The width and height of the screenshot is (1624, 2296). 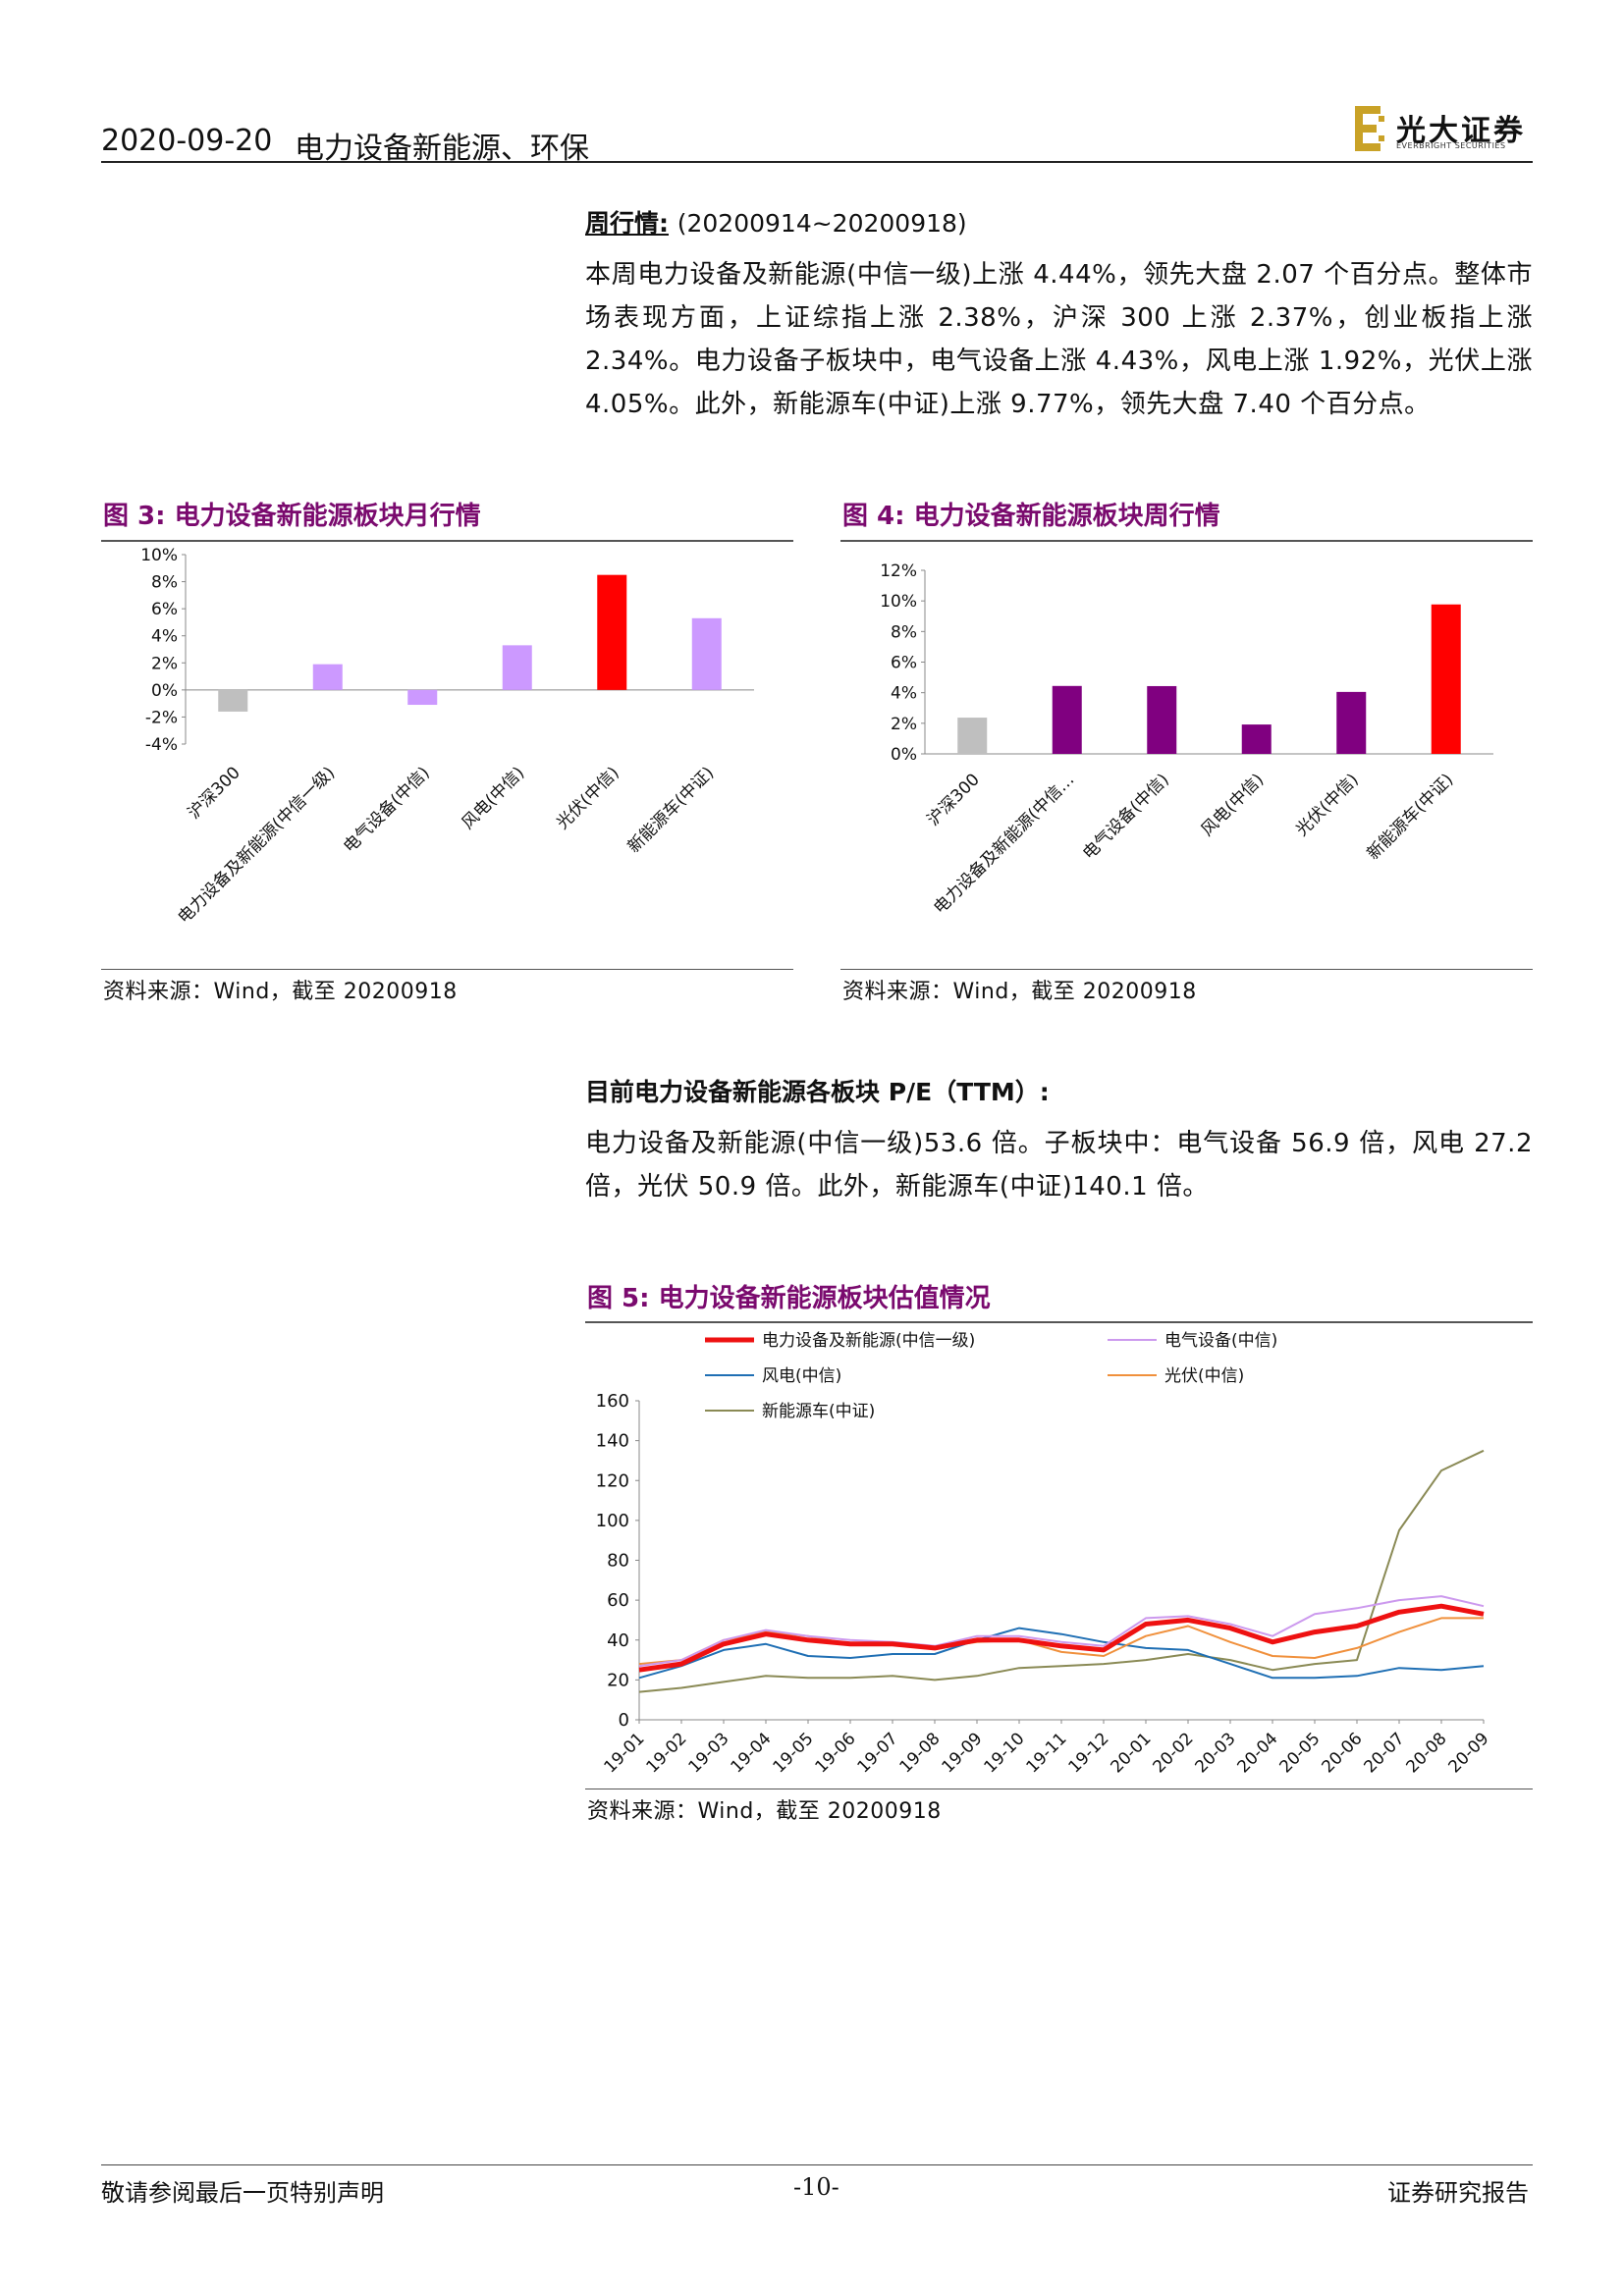 I want to click on x-tick-label: 19-04, so click(x=751, y=1753).